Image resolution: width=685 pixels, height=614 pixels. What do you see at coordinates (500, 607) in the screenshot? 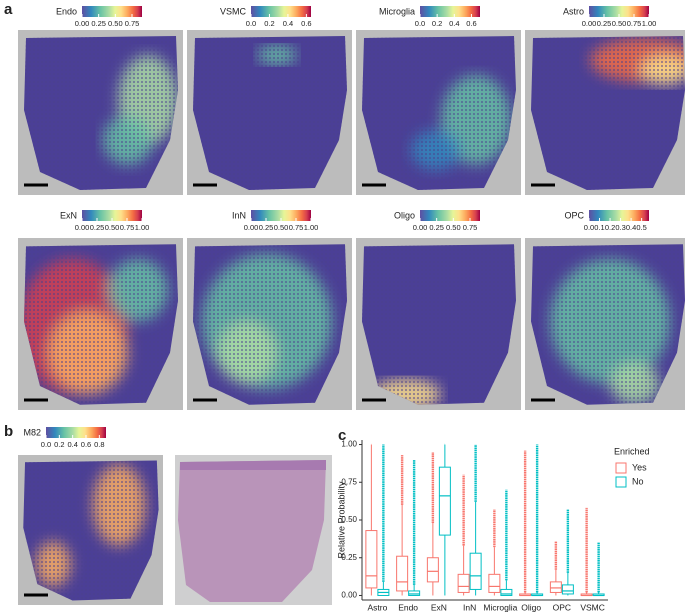
I see `x-tick-label: Microglia` at bounding box center [500, 607].